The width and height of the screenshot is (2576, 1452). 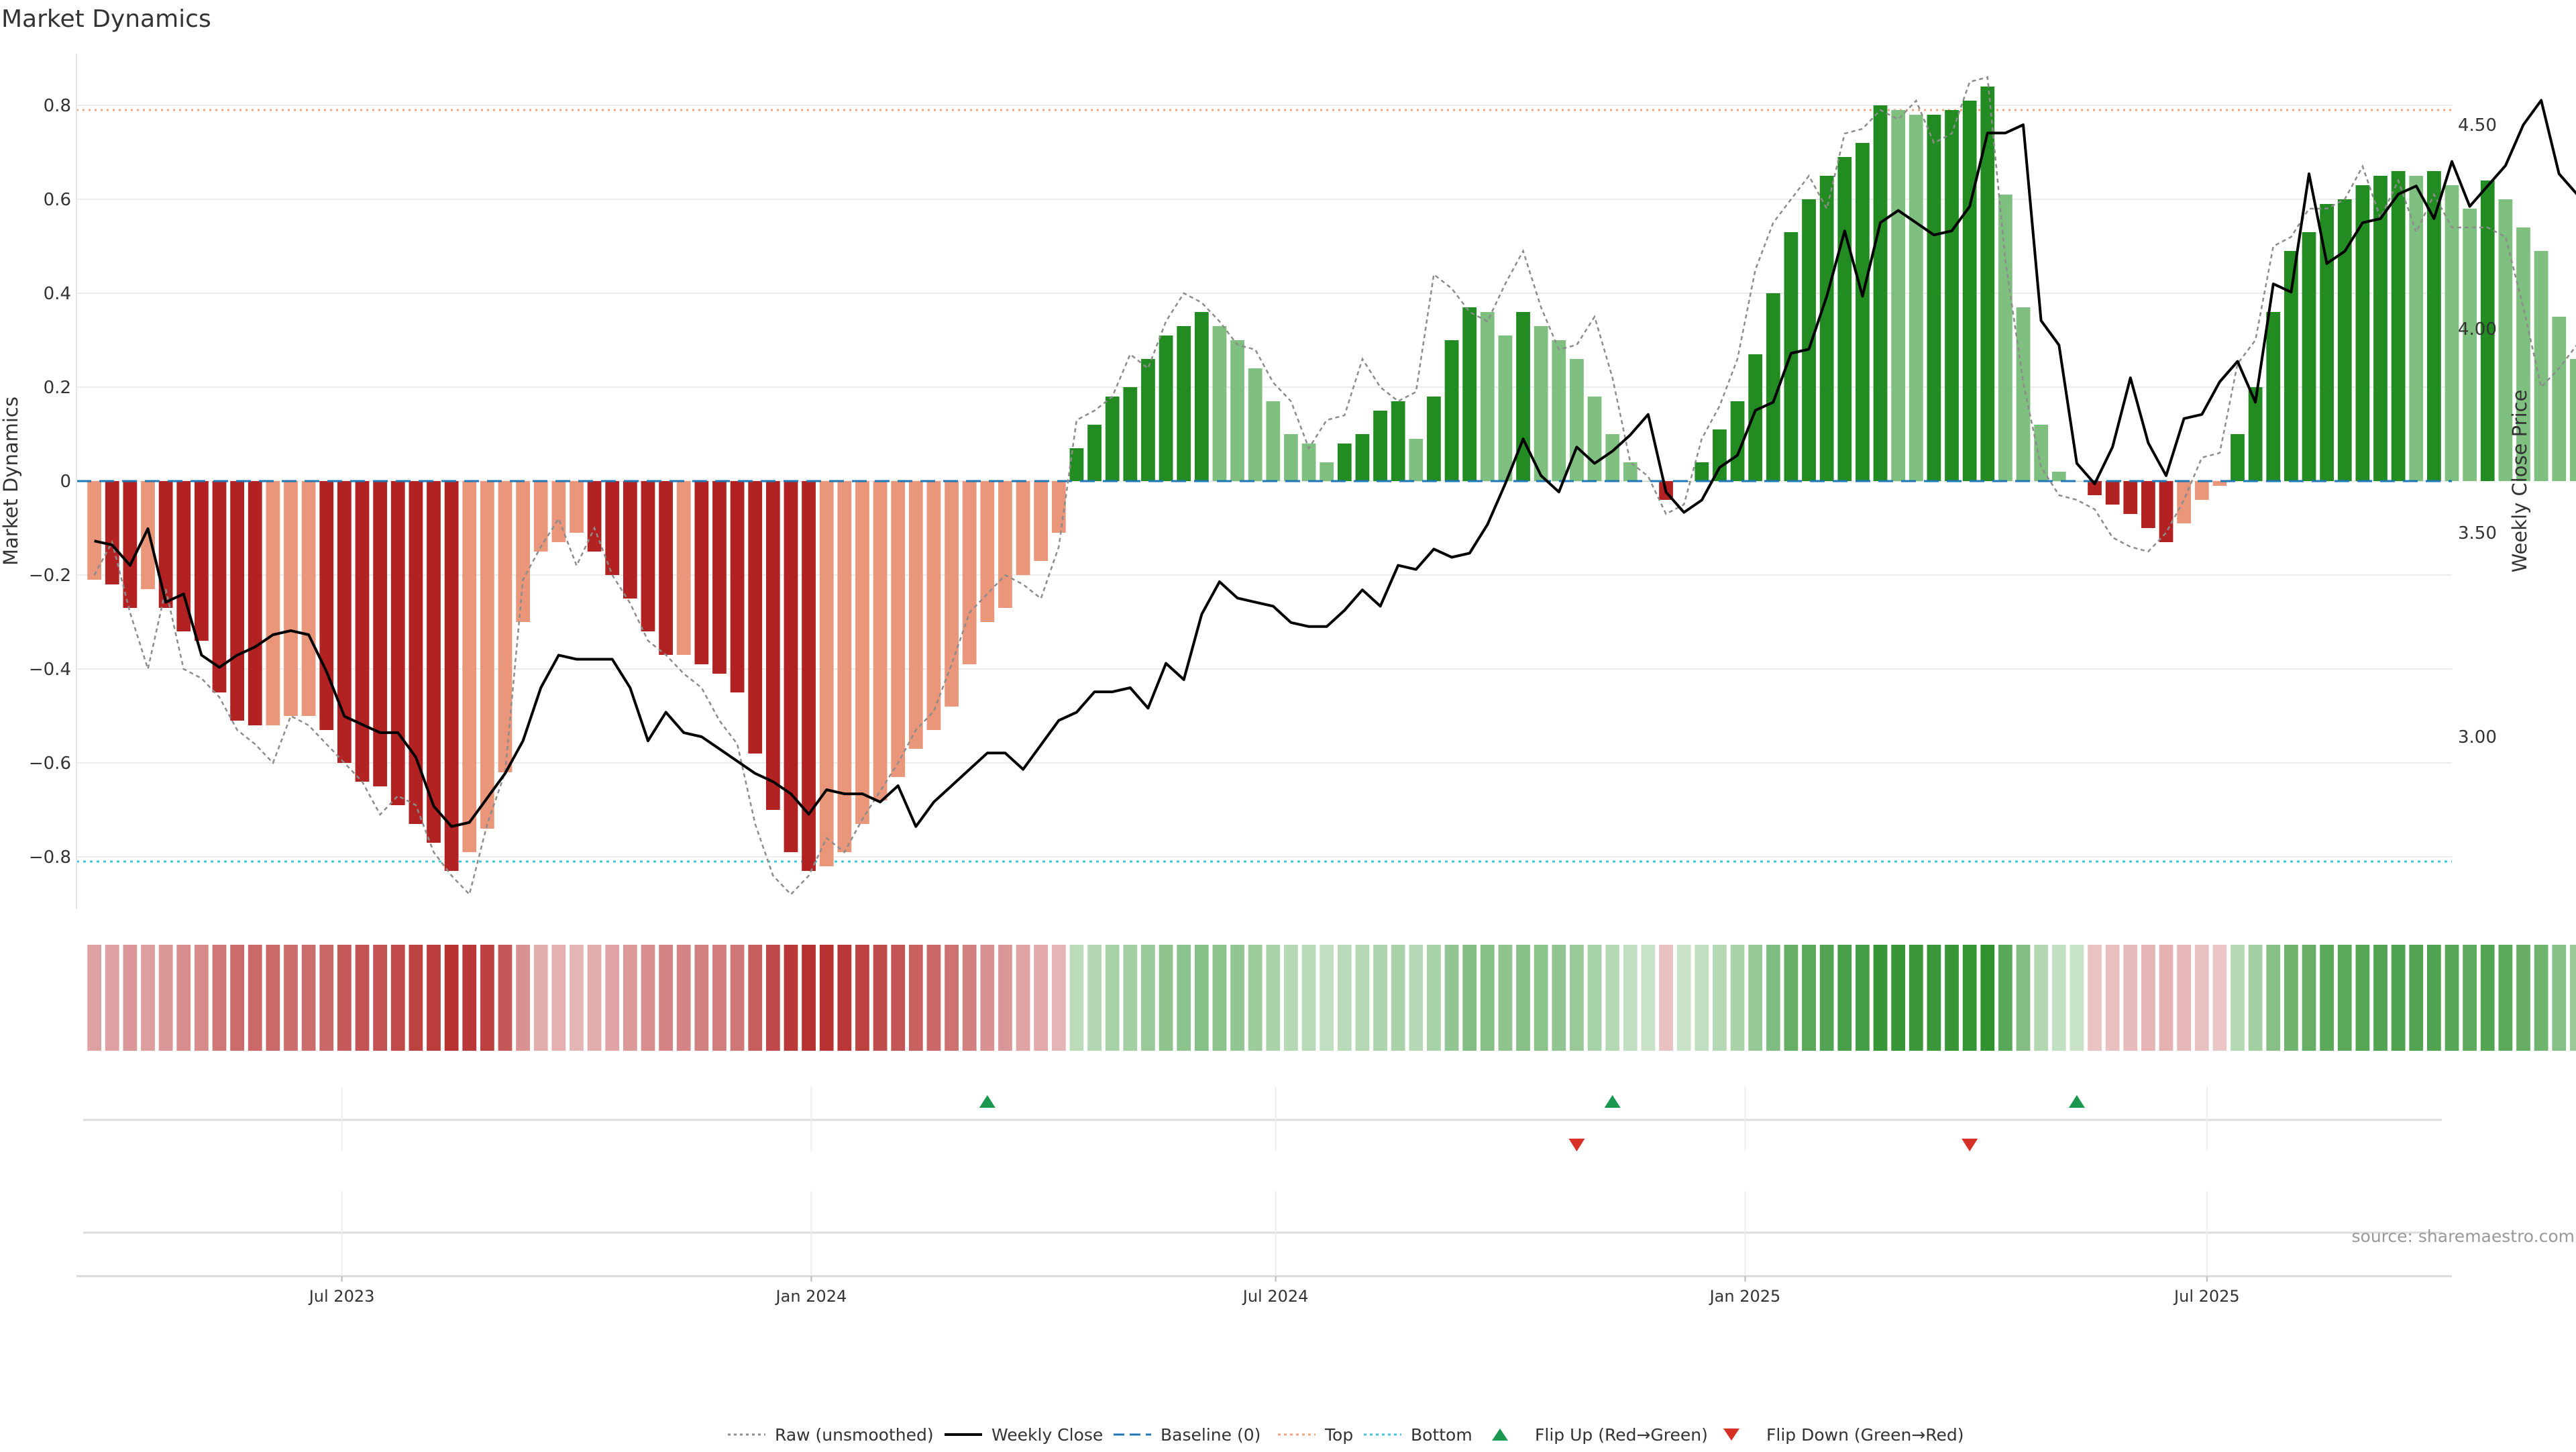 I want to click on triangle-up-icon, so click(x=1500, y=1435).